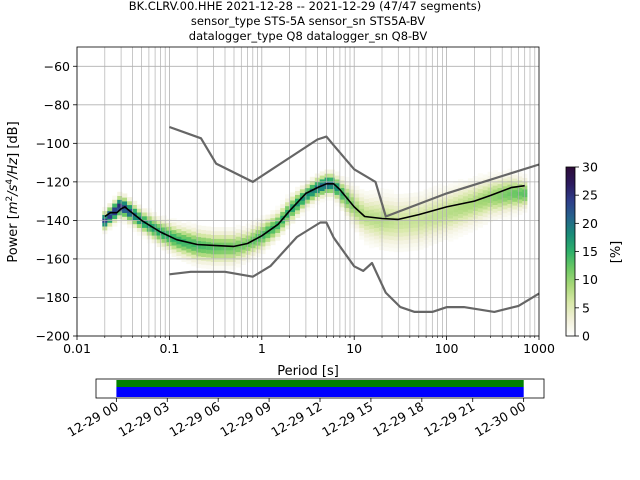 The height and width of the screenshot is (480, 640). What do you see at coordinates (449, 419) in the screenshot?
I see `timeline-tick-label: 12-29 21` at bounding box center [449, 419].